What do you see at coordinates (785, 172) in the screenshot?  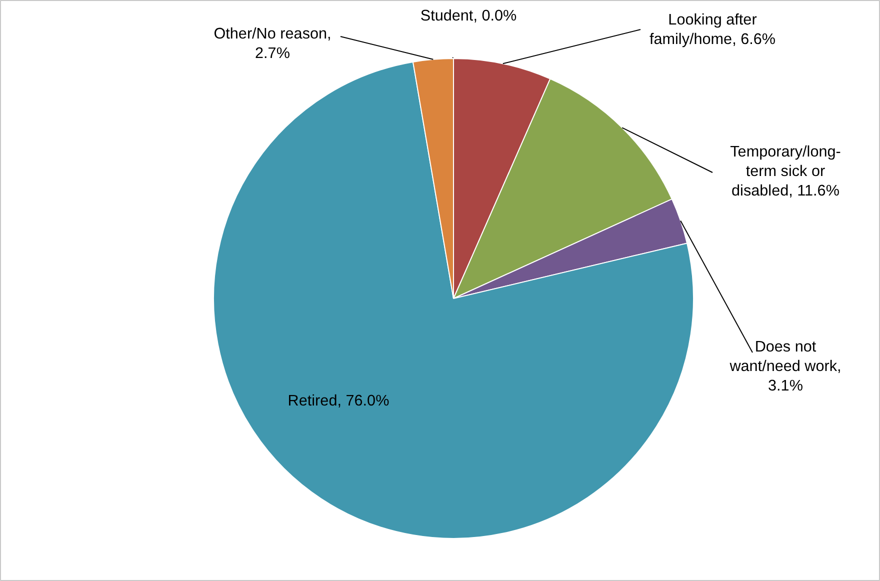 I see `slice-label: Temporary/long-term sick or disabled, 11.6%` at bounding box center [785, 172].